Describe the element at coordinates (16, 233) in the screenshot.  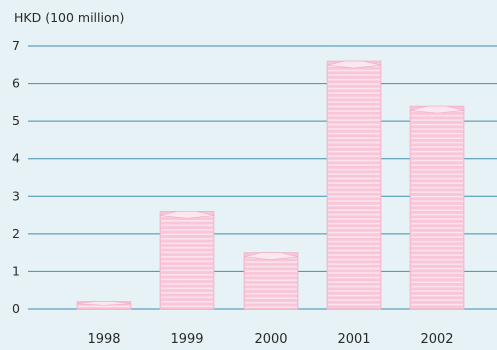
I see `y-tick-label: 2` at that location.